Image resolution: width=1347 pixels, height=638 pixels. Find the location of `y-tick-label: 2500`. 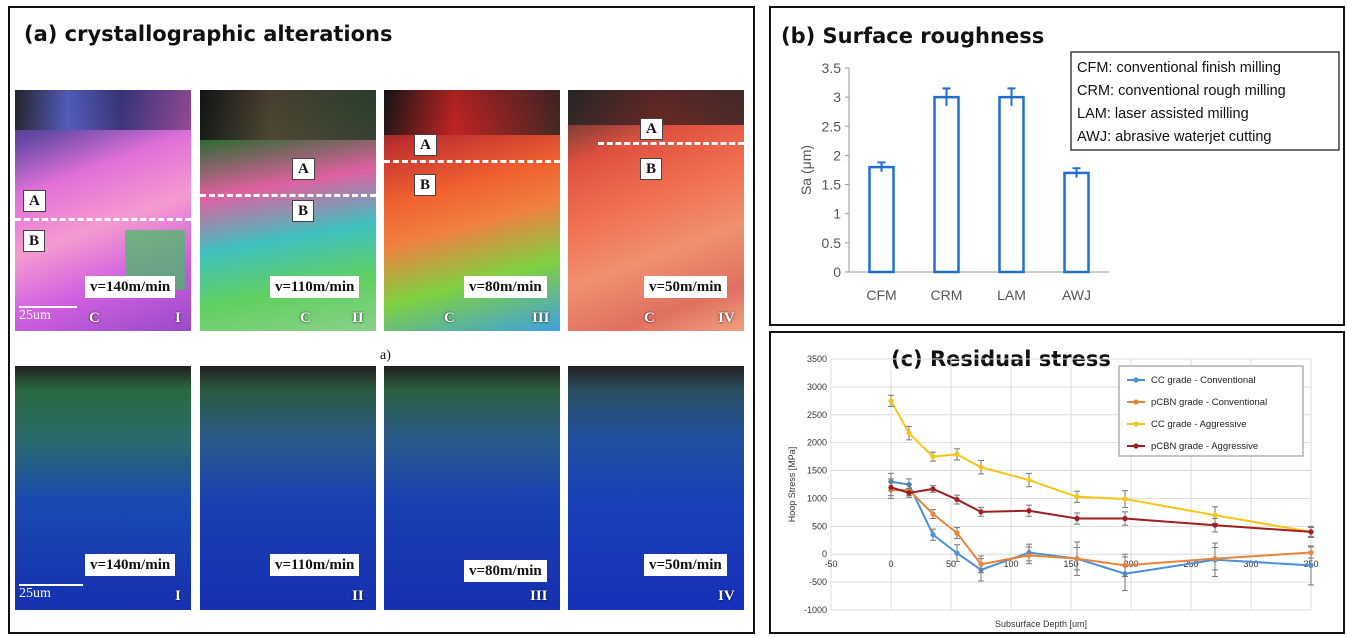

y-tick-label: 2500 is located at coordinates (817, 415).